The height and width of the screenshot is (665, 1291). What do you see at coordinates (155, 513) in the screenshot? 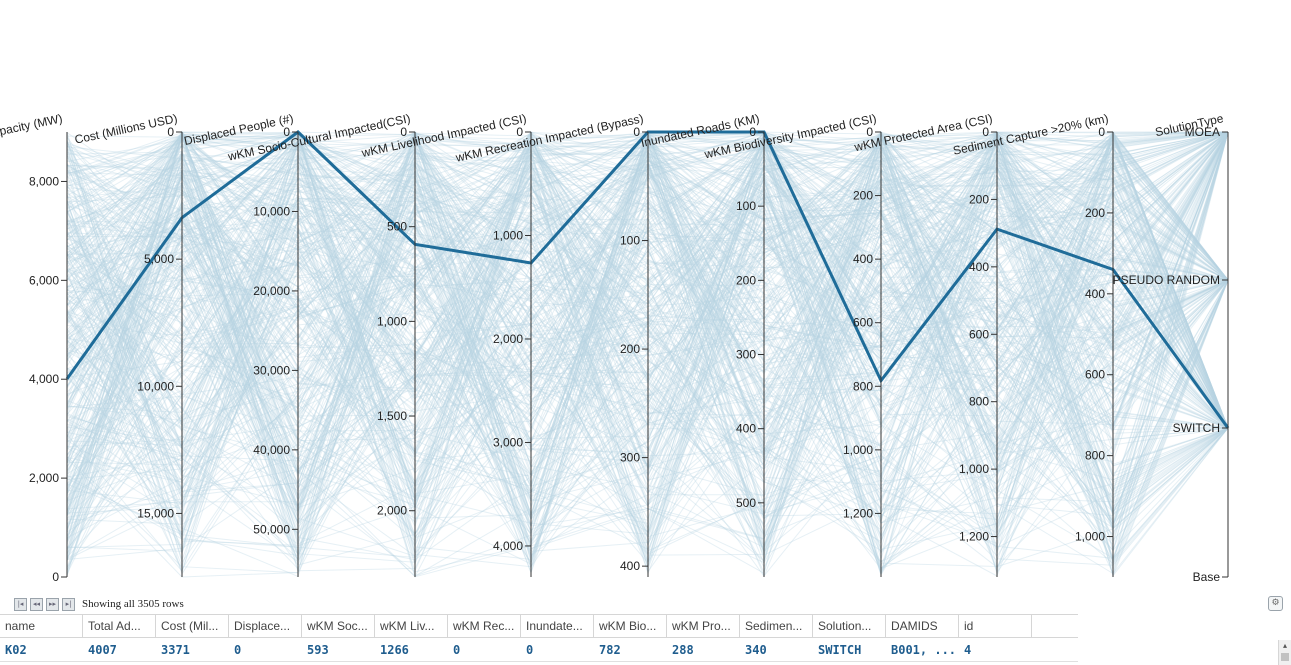
I see `tick-label: 15,000` at bounding box center [155, 513].